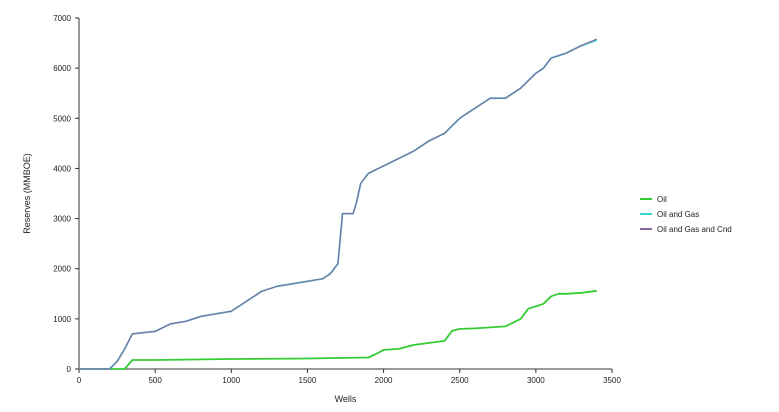 This screenshot has height=412, width=779. Describe the element at coordinates (155, 380) in the screenshot. I see `x-tick-label: 500` at that location.